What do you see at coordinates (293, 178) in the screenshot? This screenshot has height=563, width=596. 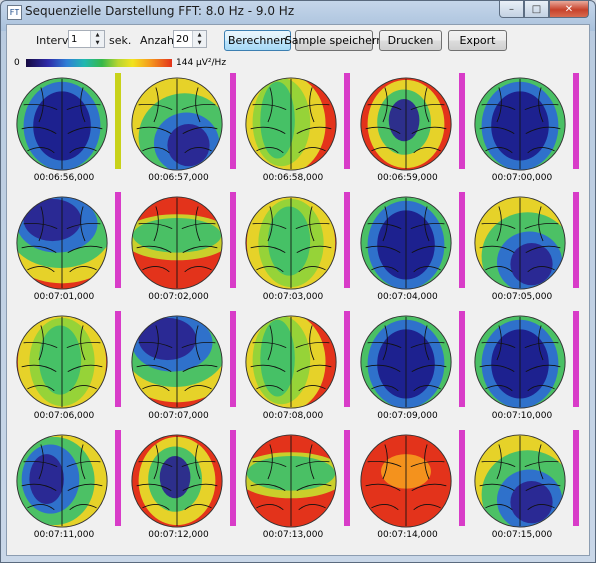 I see `timestamp-label: 00:06:58,000` at bounding box center [293, 178].